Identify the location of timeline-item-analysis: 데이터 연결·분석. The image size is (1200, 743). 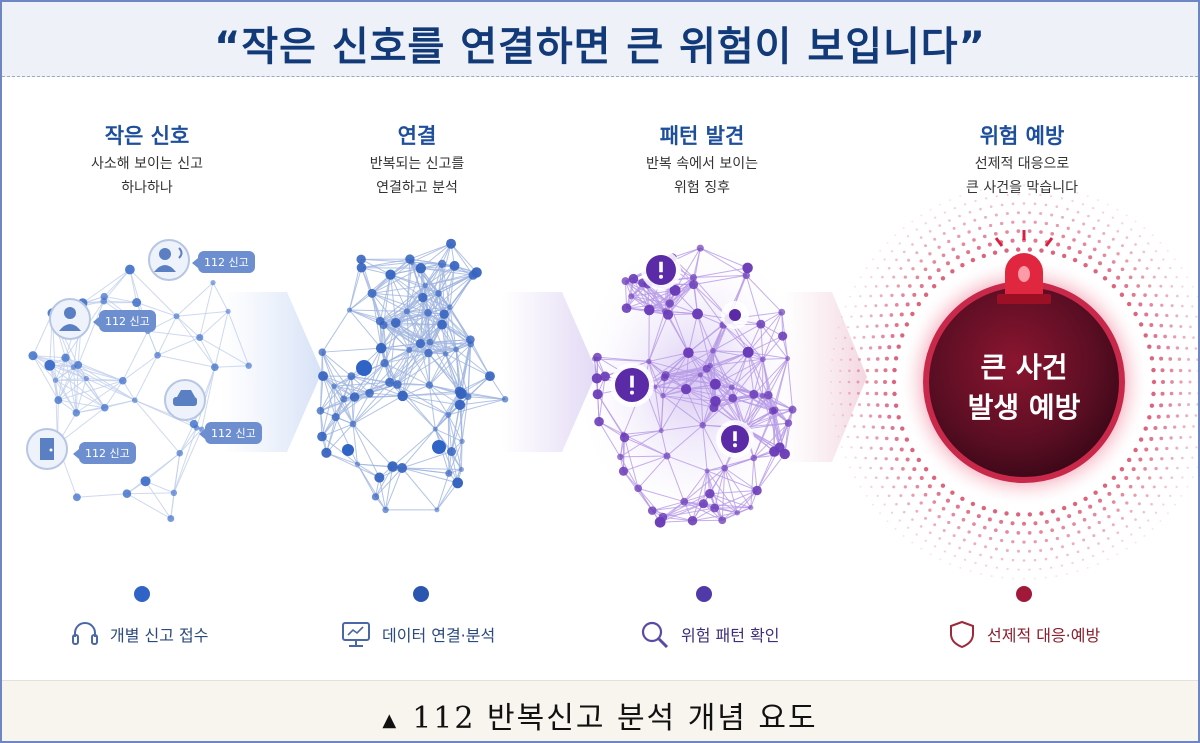
(417, 634).